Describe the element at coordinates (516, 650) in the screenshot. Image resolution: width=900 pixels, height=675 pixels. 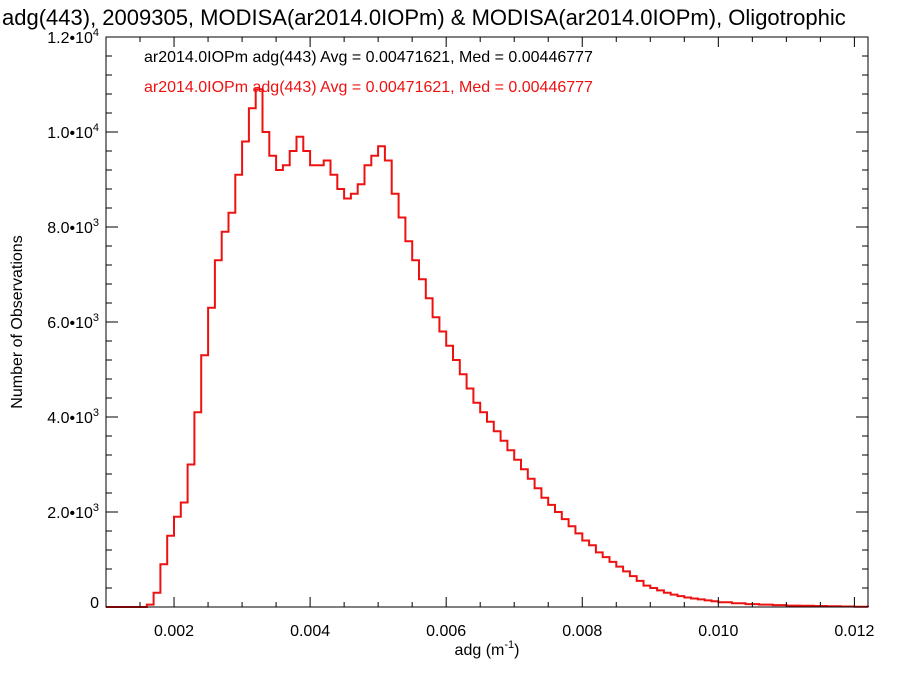
I see `x-axis-label-end: )` at that location.